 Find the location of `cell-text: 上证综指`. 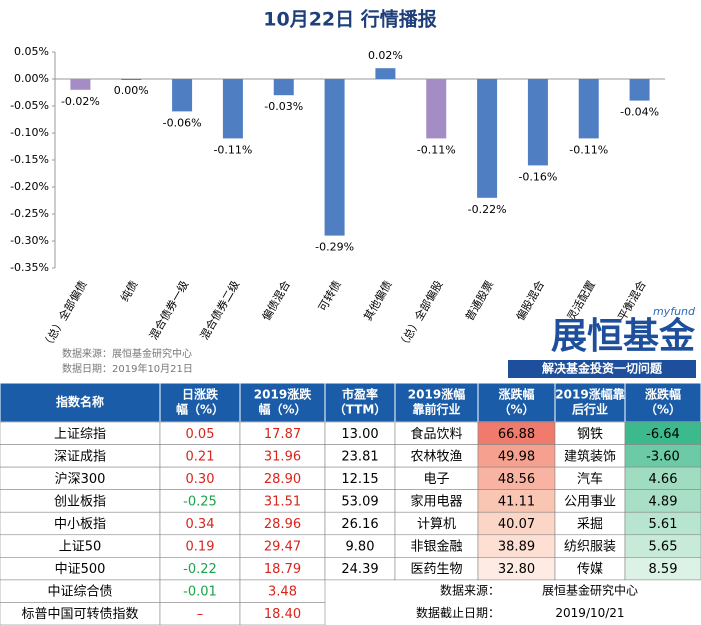

cell-text: 上证综指 is located at coordinates (80, 434).